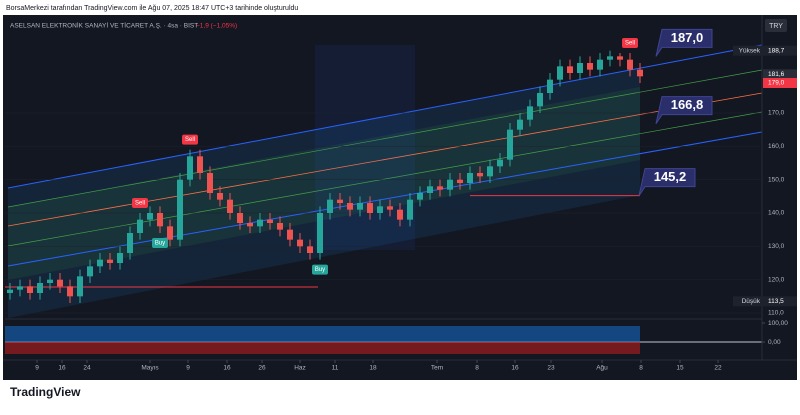 The height and width of the screenshot is (415, 800). What do you see at coordinates (680, 368) in the screenshot?
I see `x-tick-label: 15` at bounding box center [680, 368].